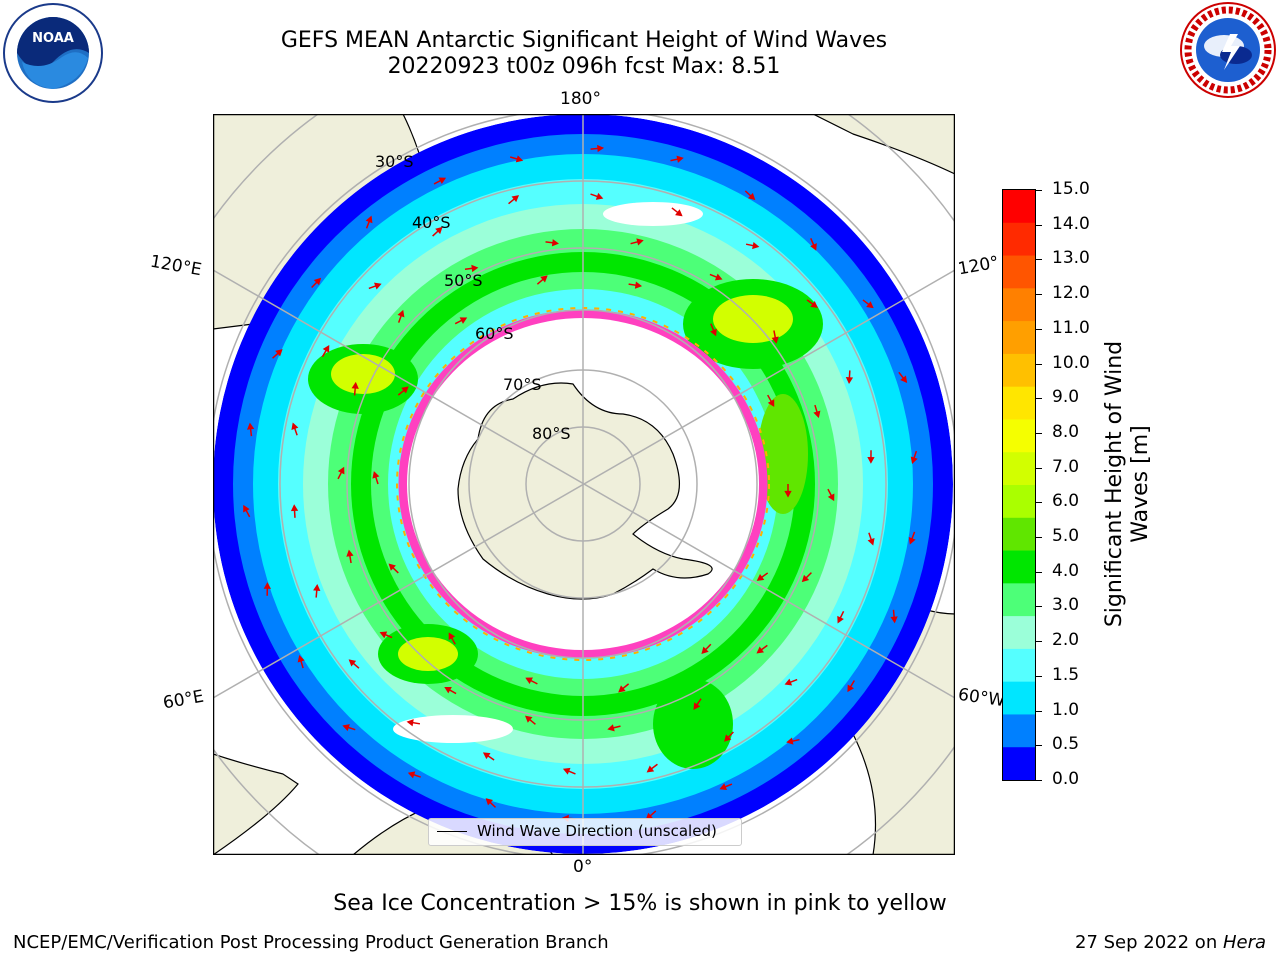  What do you see at coordinates (583, 867) in the screenshot?
I see `lon-label-0: 0°` at bounding box center [583, 867].